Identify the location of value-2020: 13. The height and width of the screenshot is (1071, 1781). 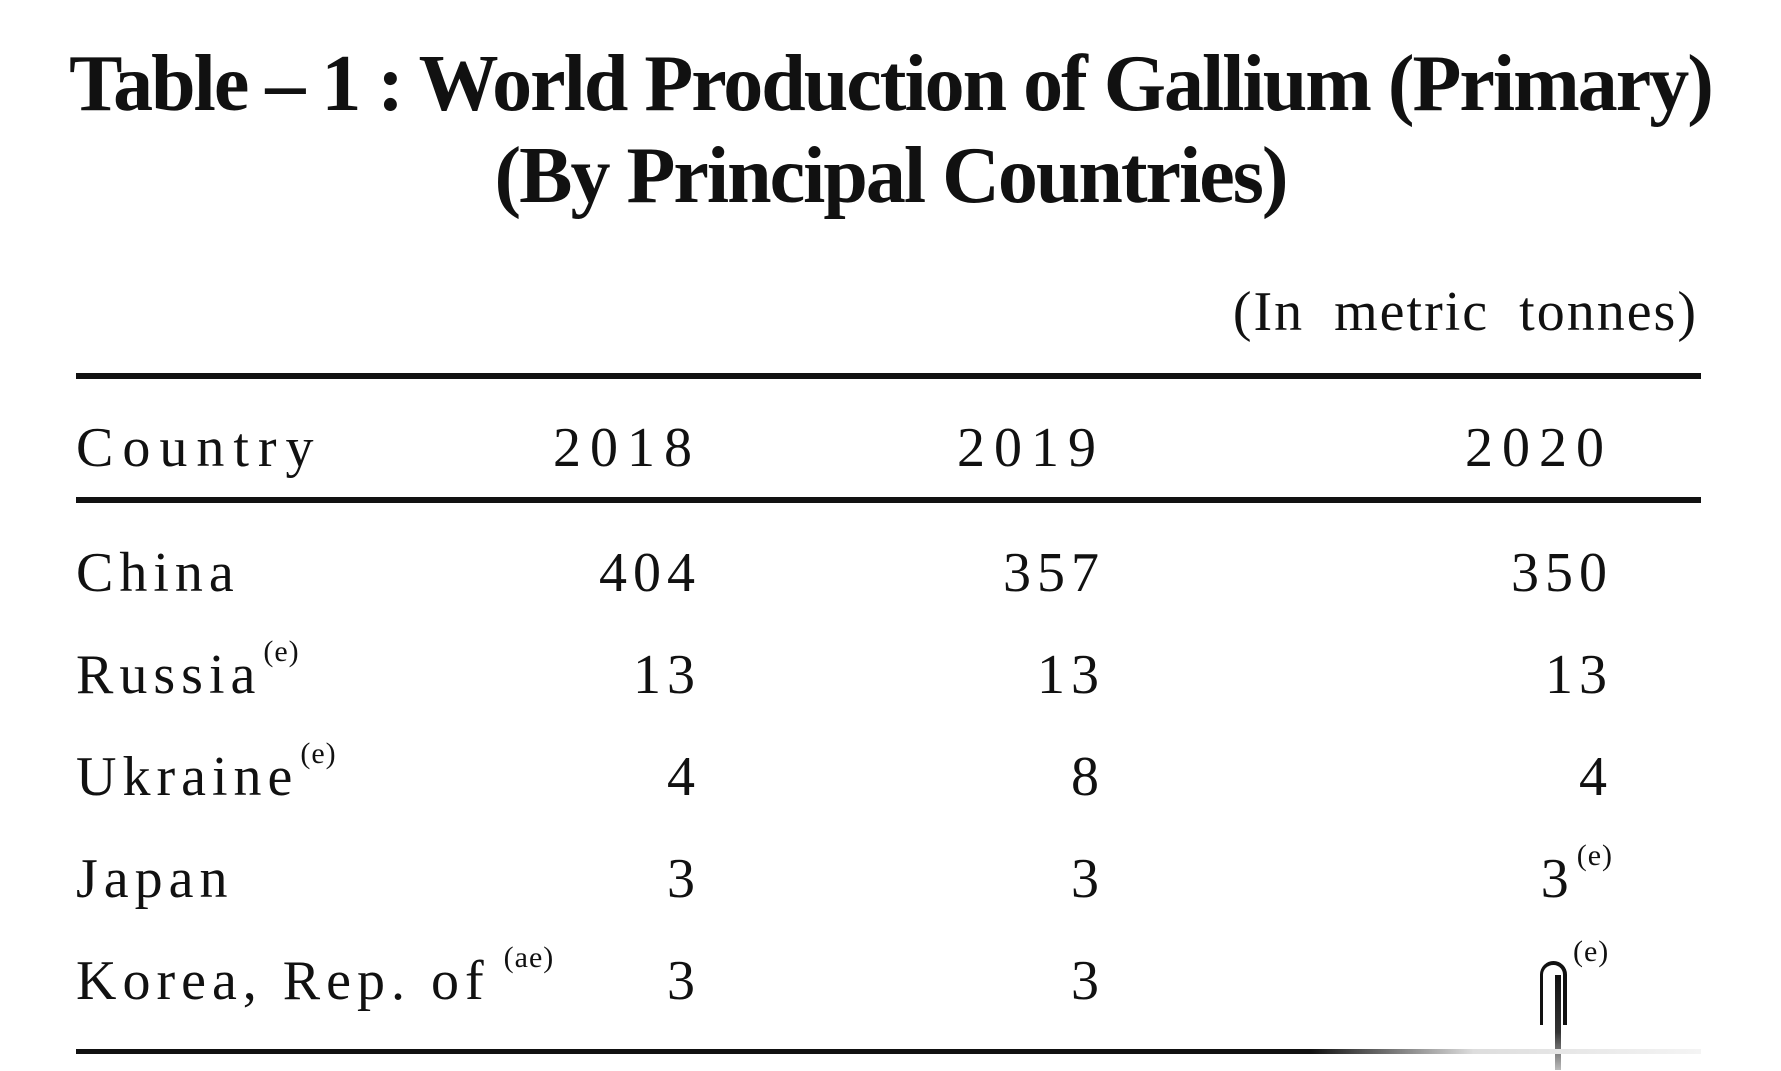
(1579, 675).